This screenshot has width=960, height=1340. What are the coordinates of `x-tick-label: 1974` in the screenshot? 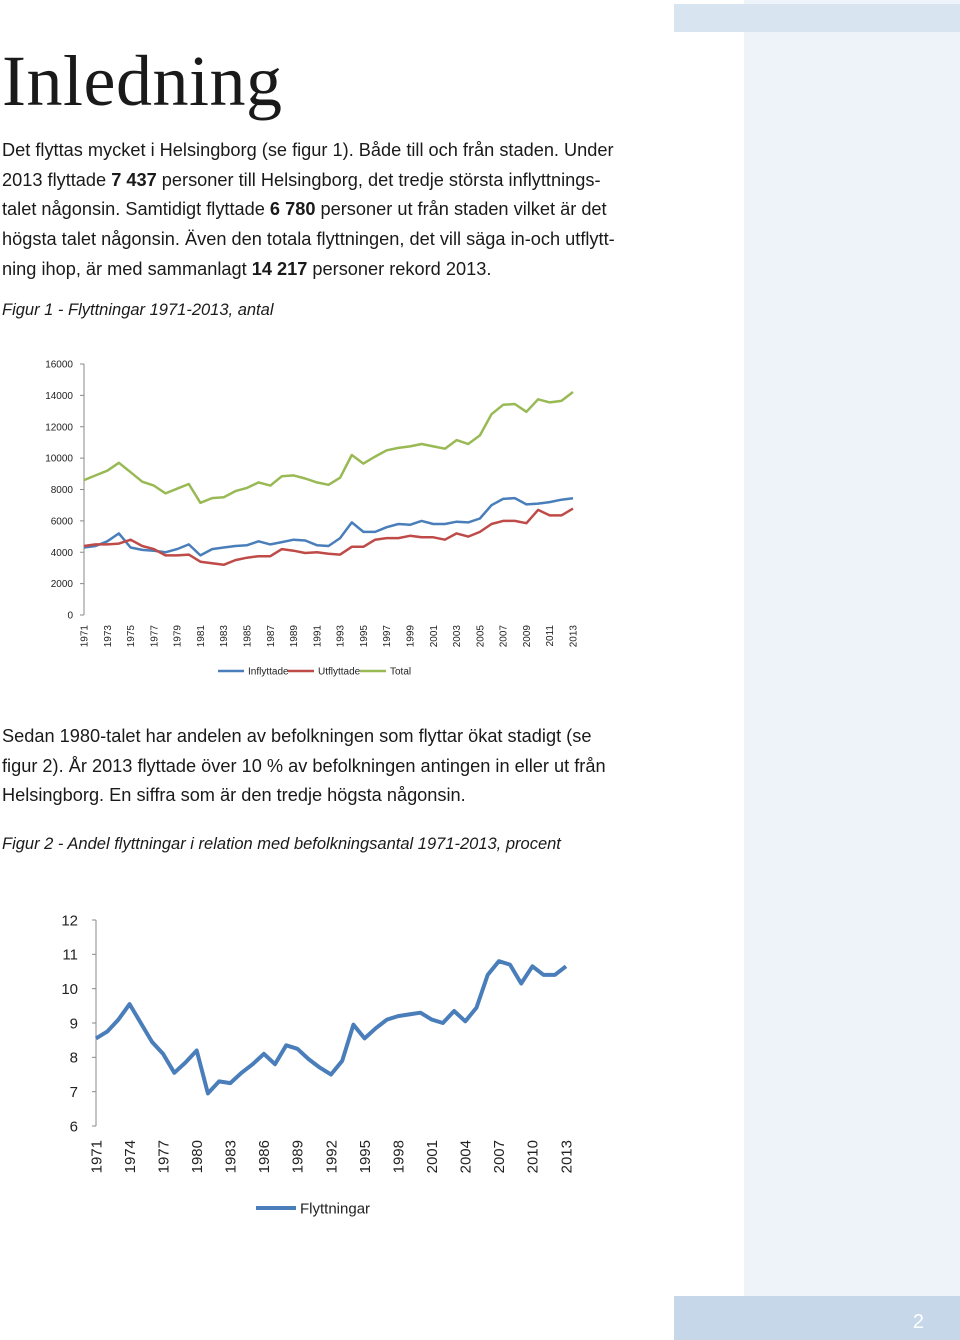 It's located at (130, 1156).